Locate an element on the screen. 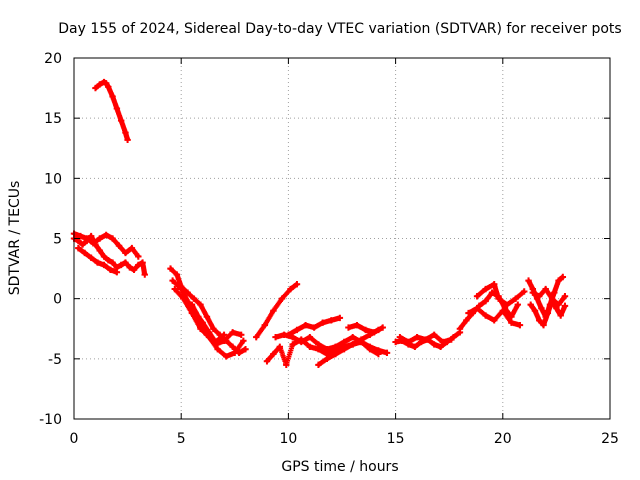 The height and width of the screenshot is (480, 640). series-late-rise-c is located at coordinates (500, 294).